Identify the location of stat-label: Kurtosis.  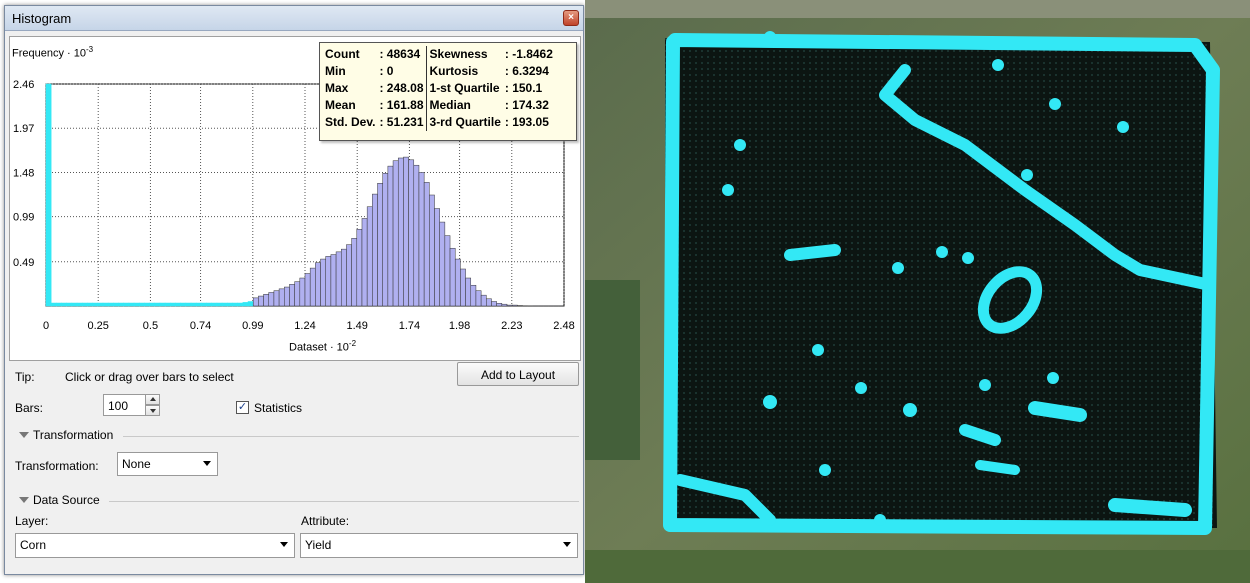
(464, 71).